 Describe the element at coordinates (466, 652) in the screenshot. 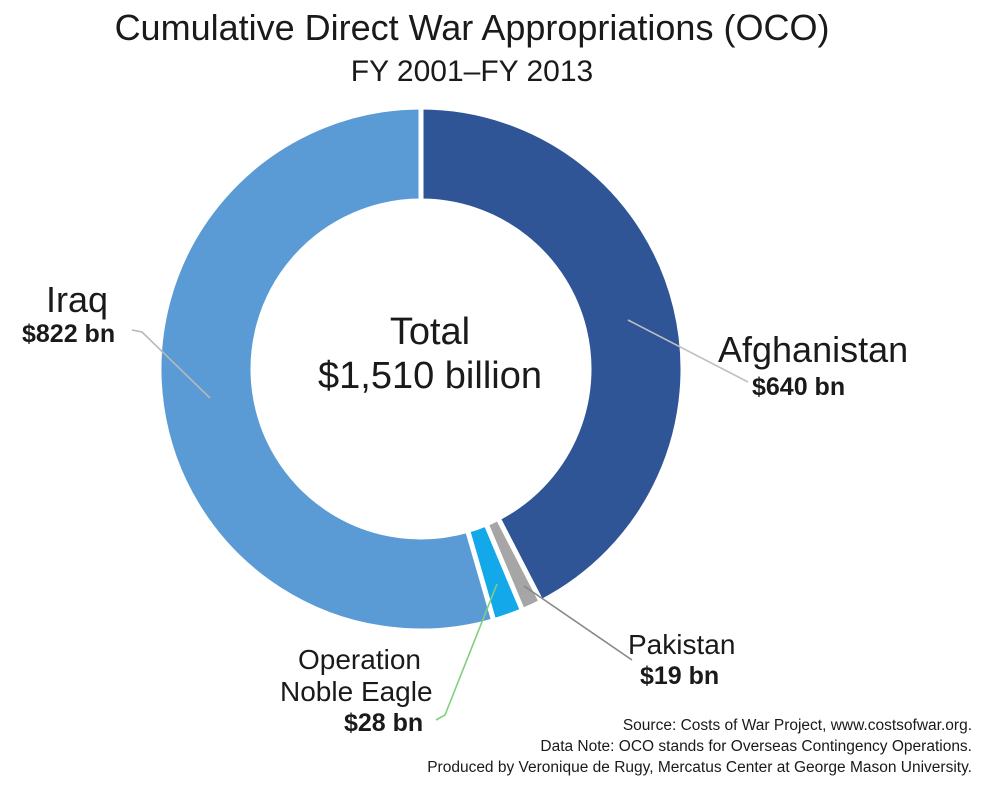

I see `leader-line-noble-eagle` at that location.